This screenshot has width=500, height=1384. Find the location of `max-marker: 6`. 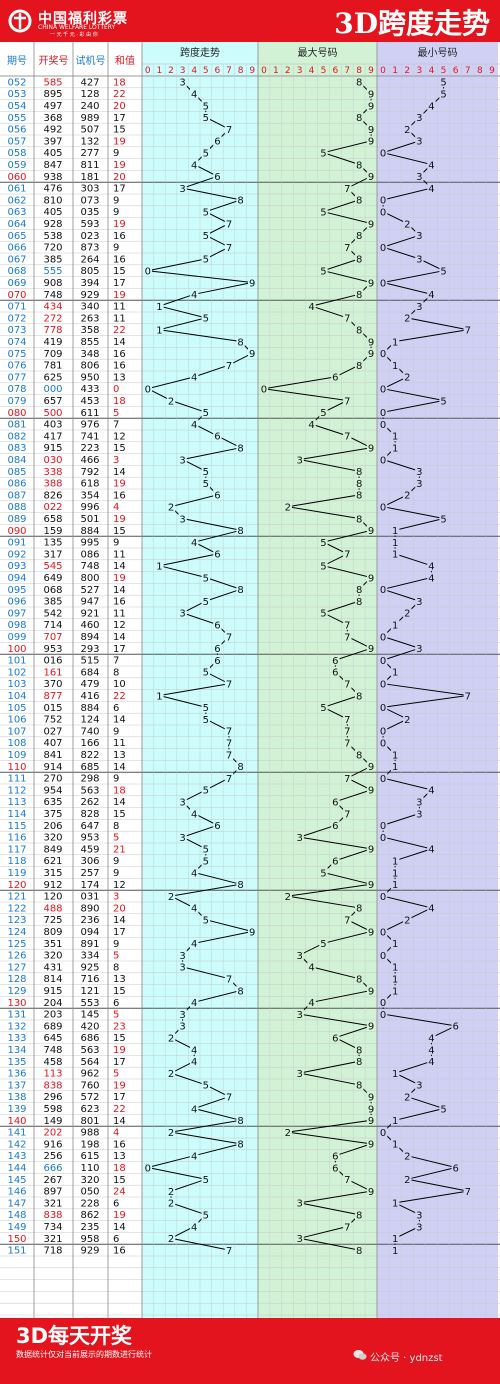

max-marker: 6 is located at coordinates (335, 862).